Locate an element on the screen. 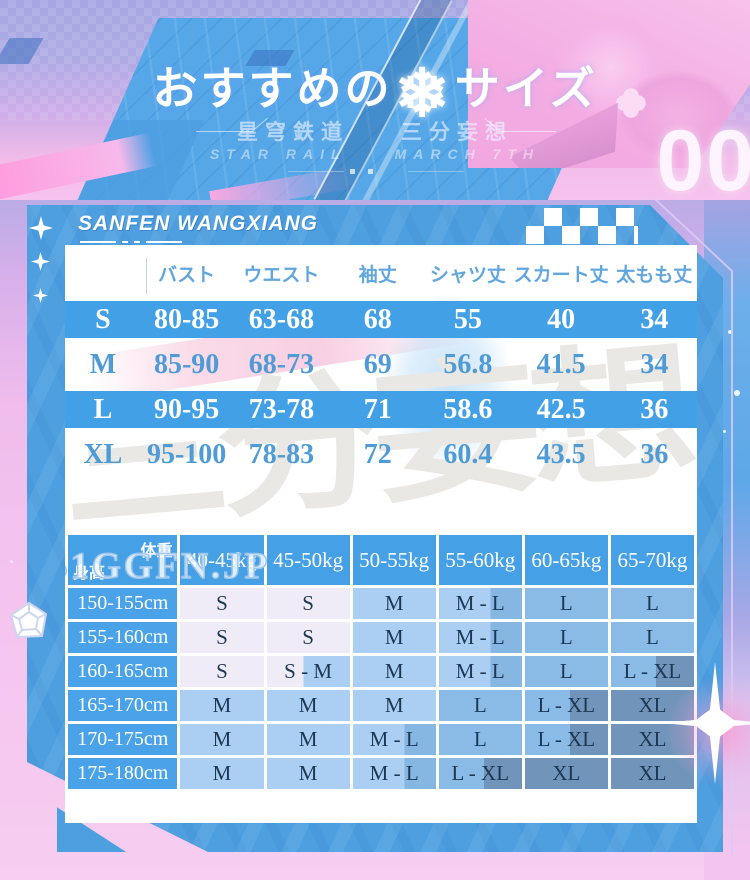 This screenshot has width=750, height=880. size-label: XL is located at coordinates (103, 454).